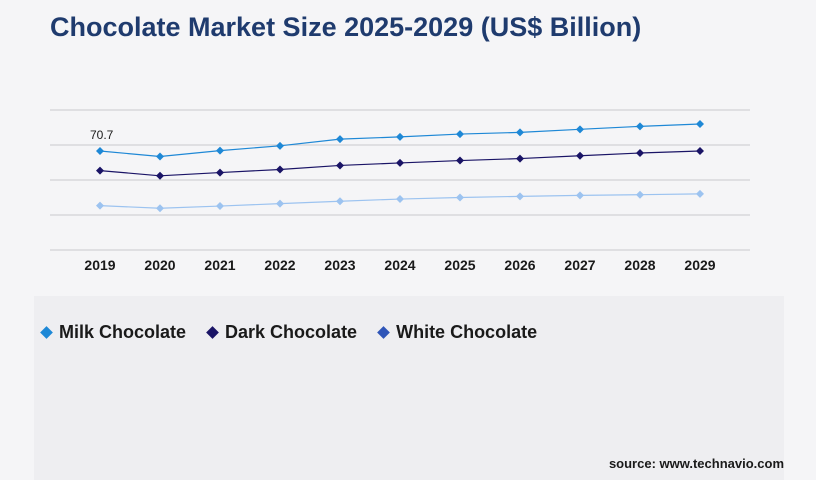  Describe the element at coordinates (699, 265) in the screenshot. I see `x-tick-label: 2029` at that location.